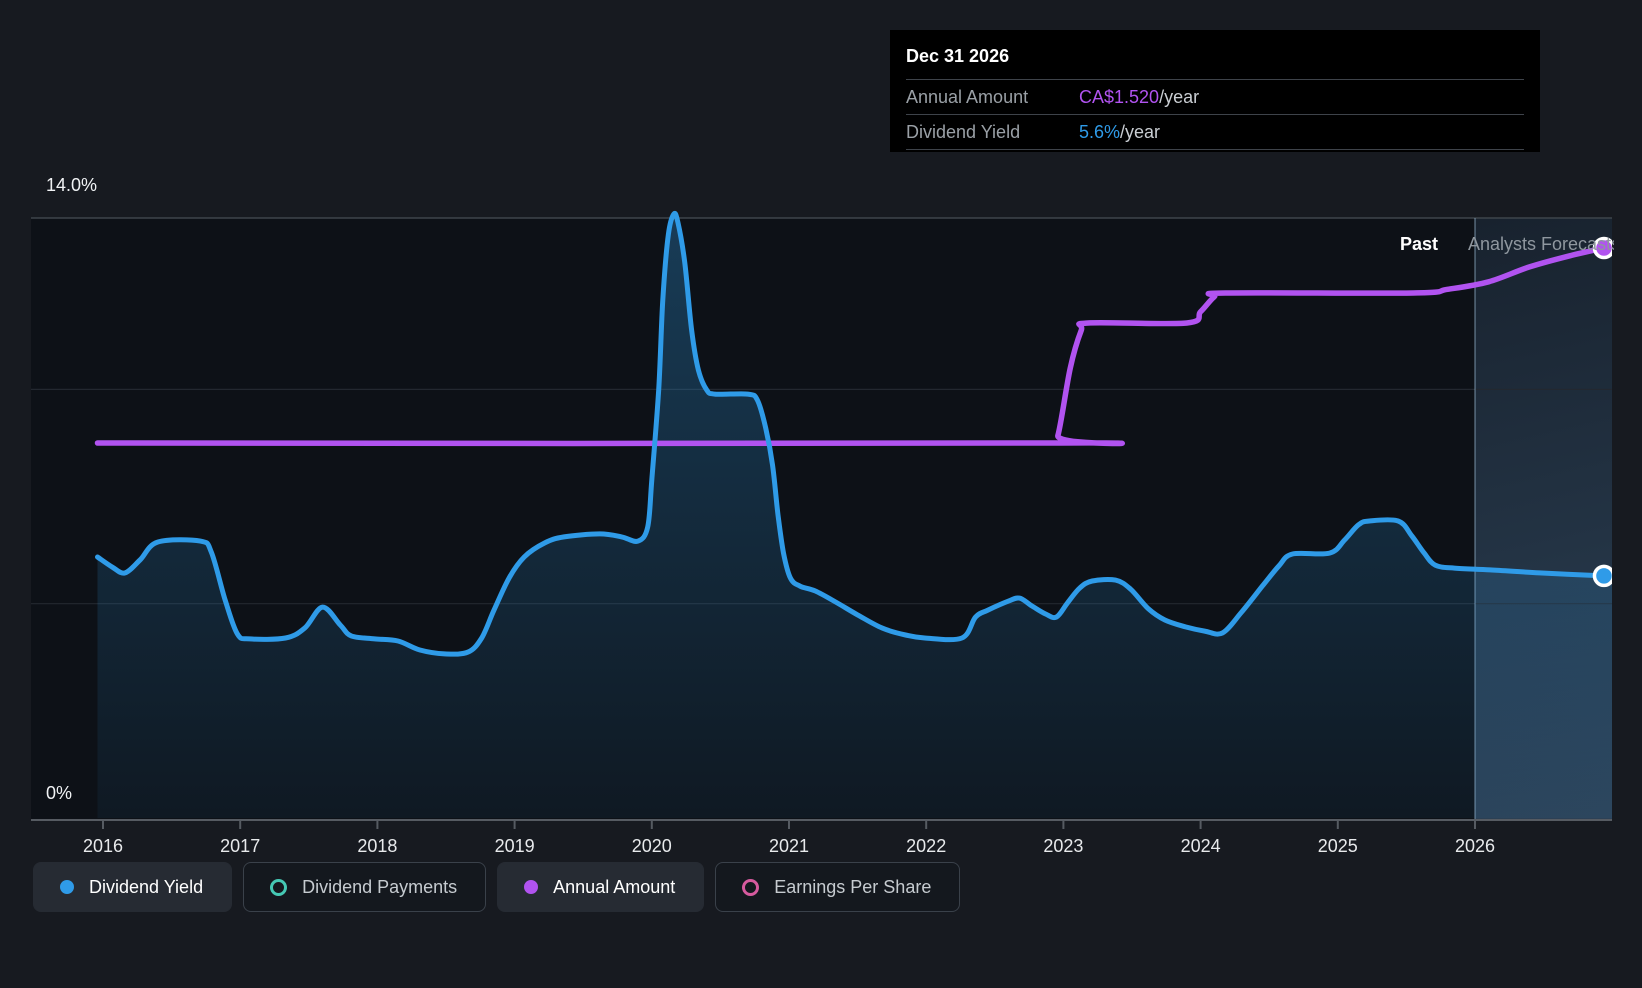 The width and height of the screenshot is (1642, 988). I want to click on forecast-region-label-text: Analysts Forecasts, so click(1541, 244).